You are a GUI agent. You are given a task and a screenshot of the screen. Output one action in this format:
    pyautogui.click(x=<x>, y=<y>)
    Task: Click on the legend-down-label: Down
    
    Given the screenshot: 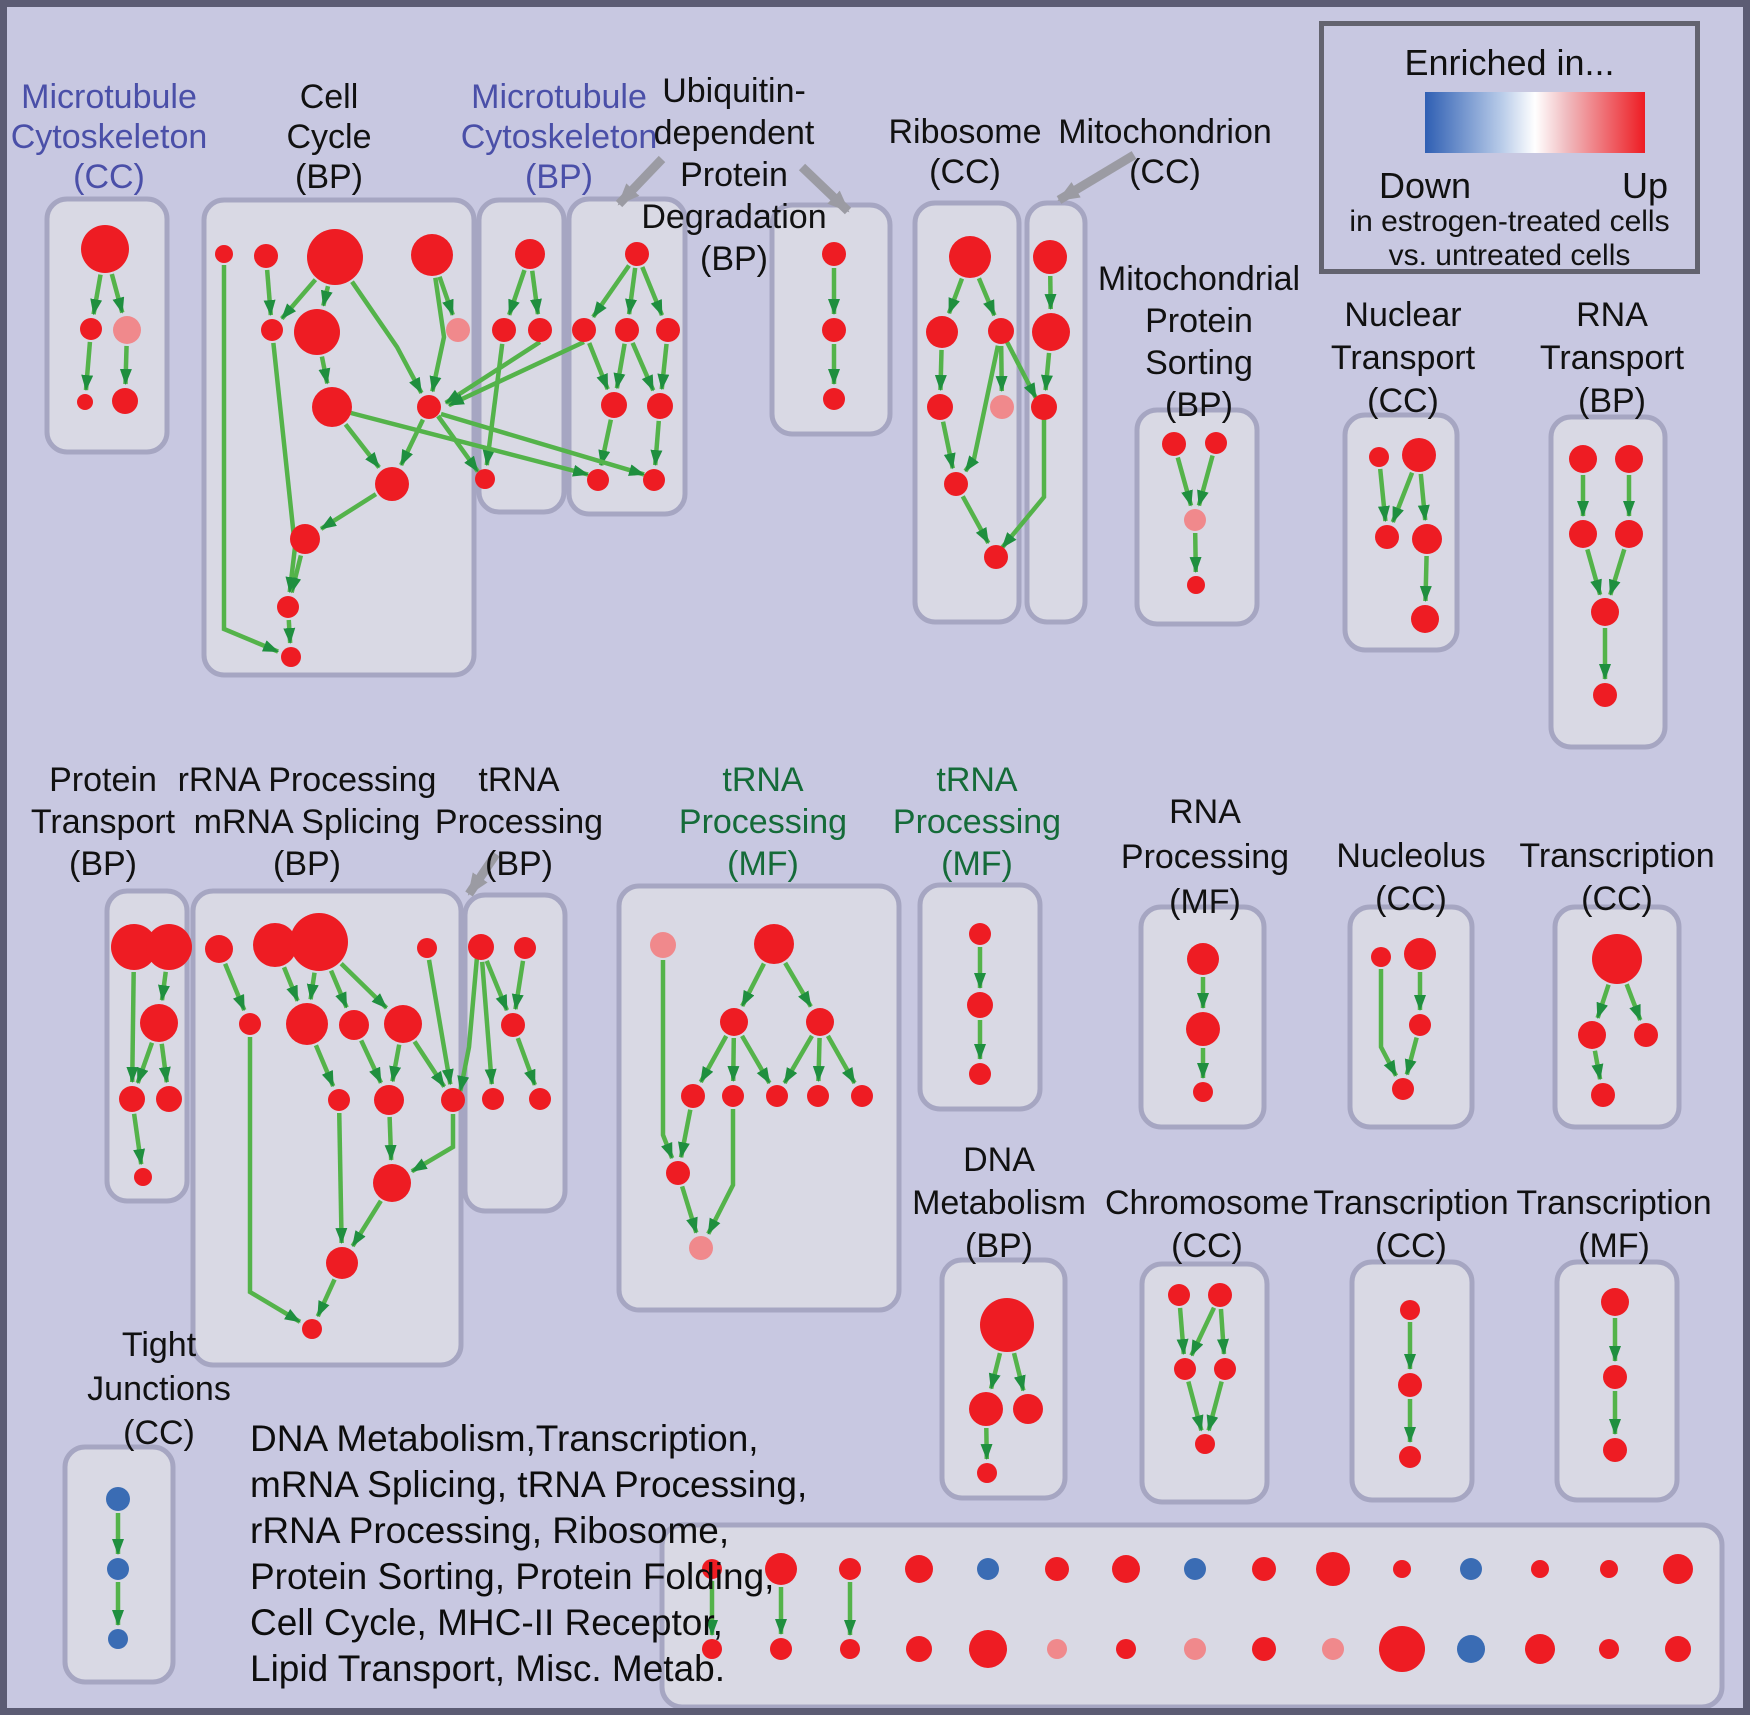 What is the action you would take?
    pyautogui.click(x=1425, y=185)
    